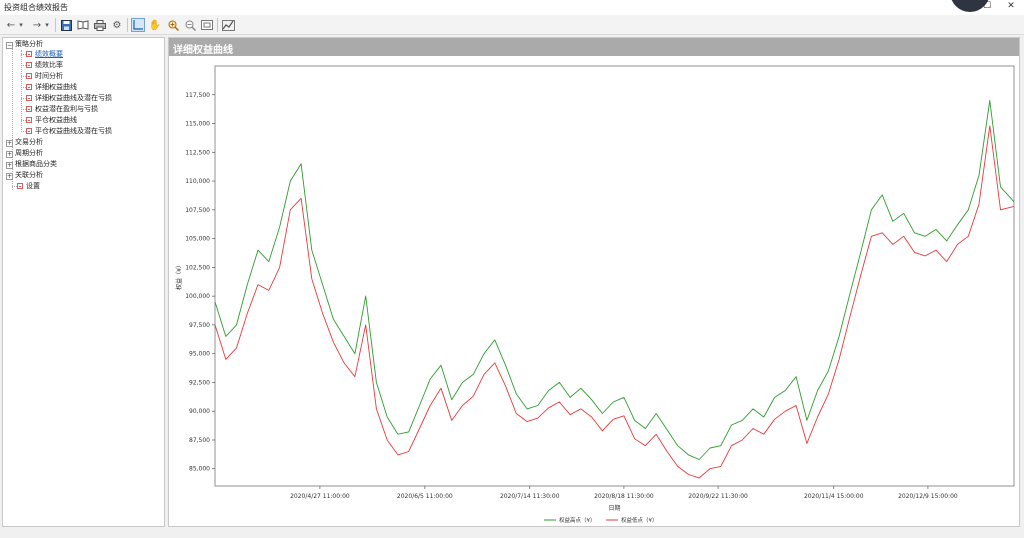 The height and width of the screenshot is (538, 1024). I want to click on tree-item-settings: 设置, so click(28, 186).